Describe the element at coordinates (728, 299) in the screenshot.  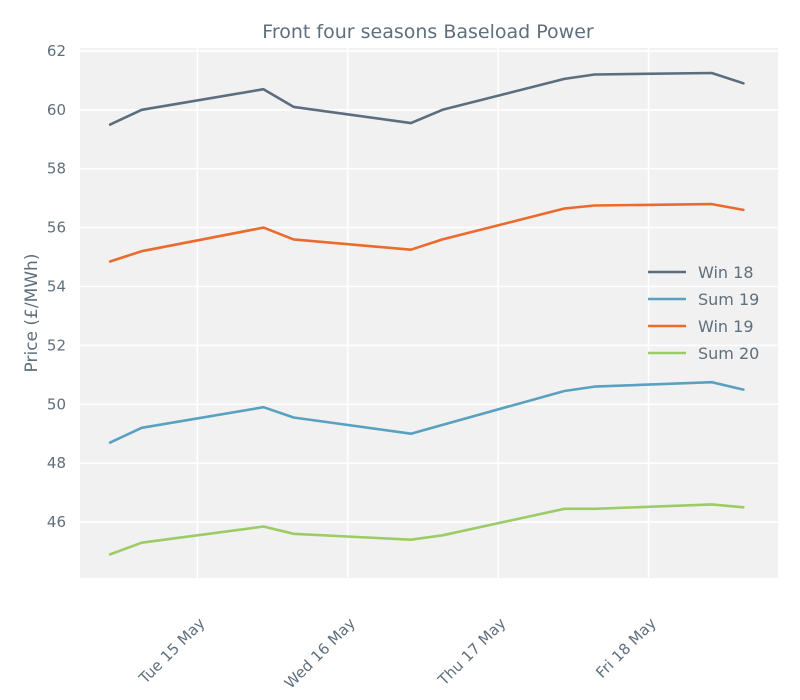
I see `legend-label: Sum 19` at that location.